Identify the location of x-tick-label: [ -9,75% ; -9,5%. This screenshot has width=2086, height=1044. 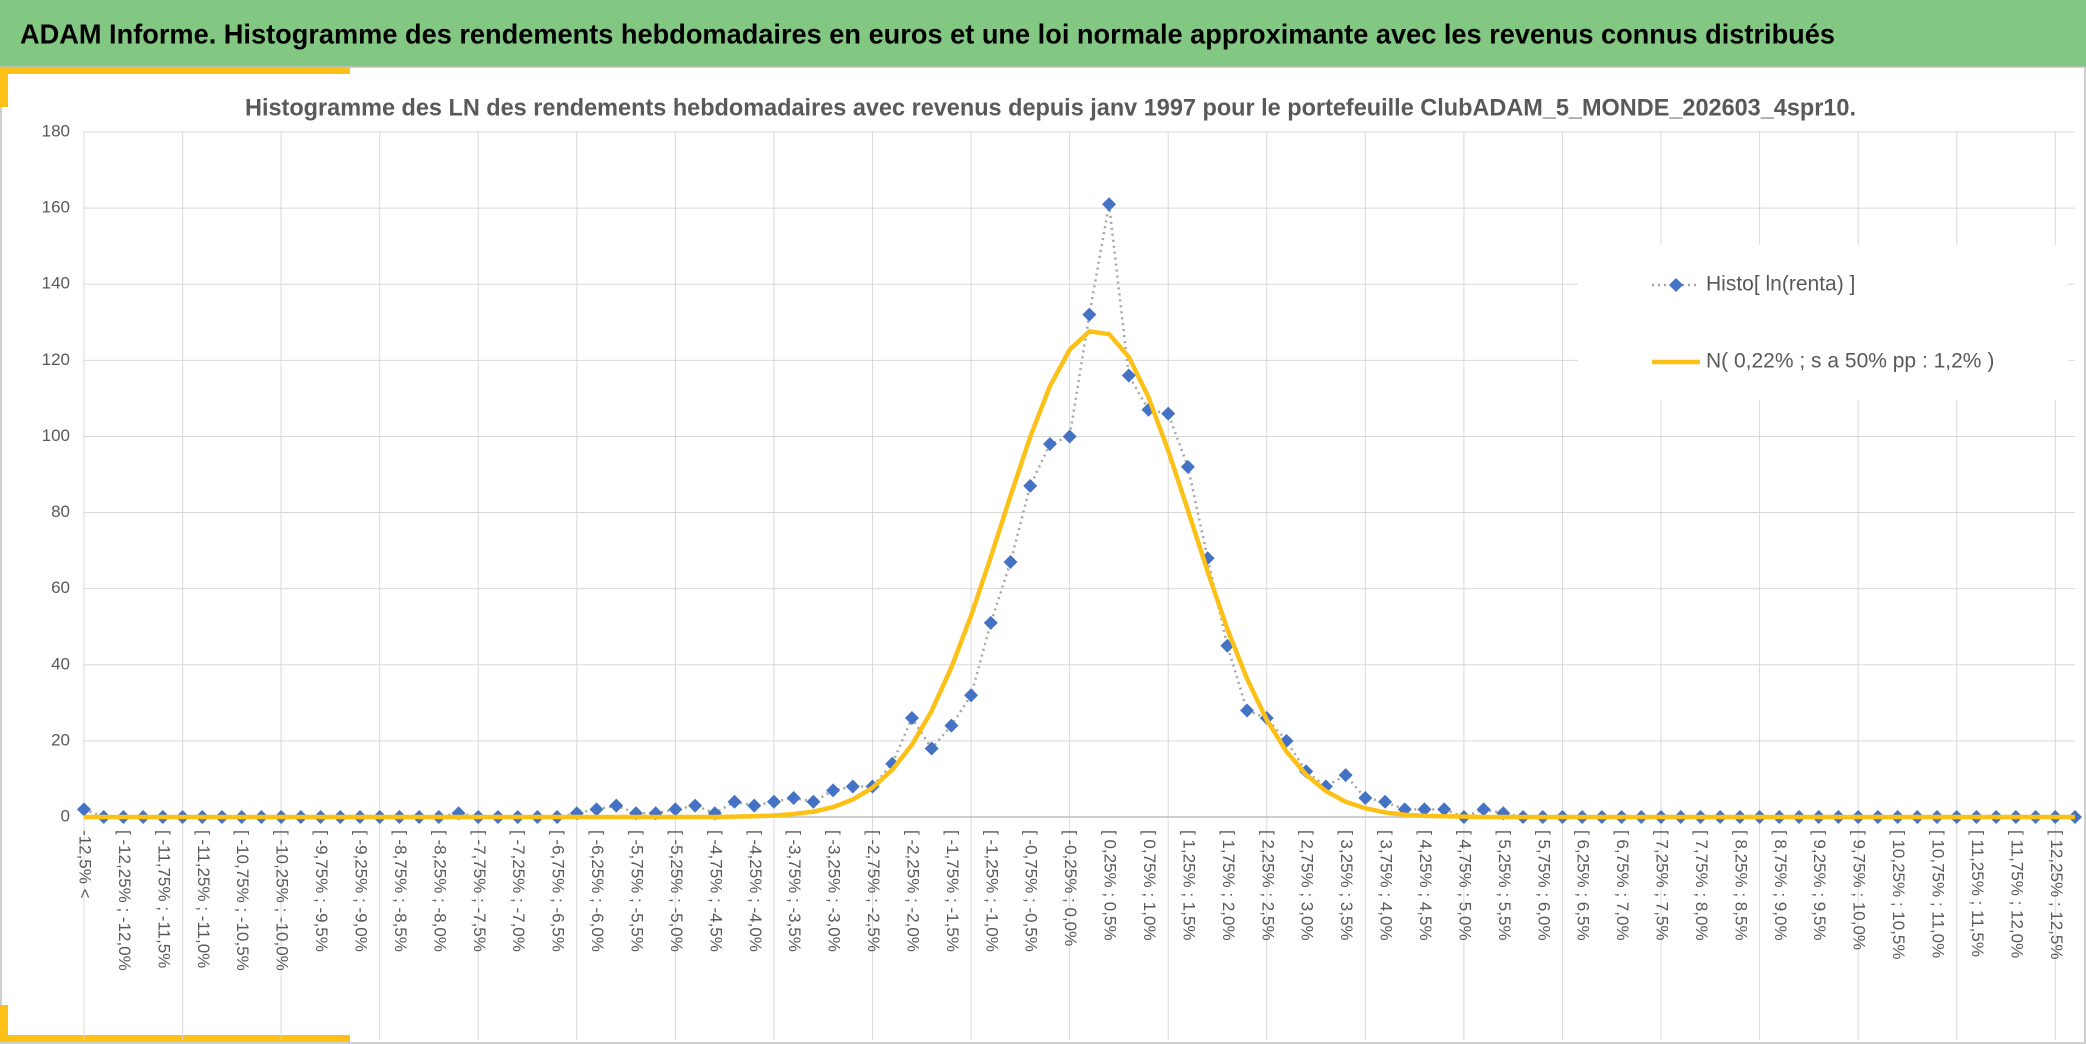
(321, 891).